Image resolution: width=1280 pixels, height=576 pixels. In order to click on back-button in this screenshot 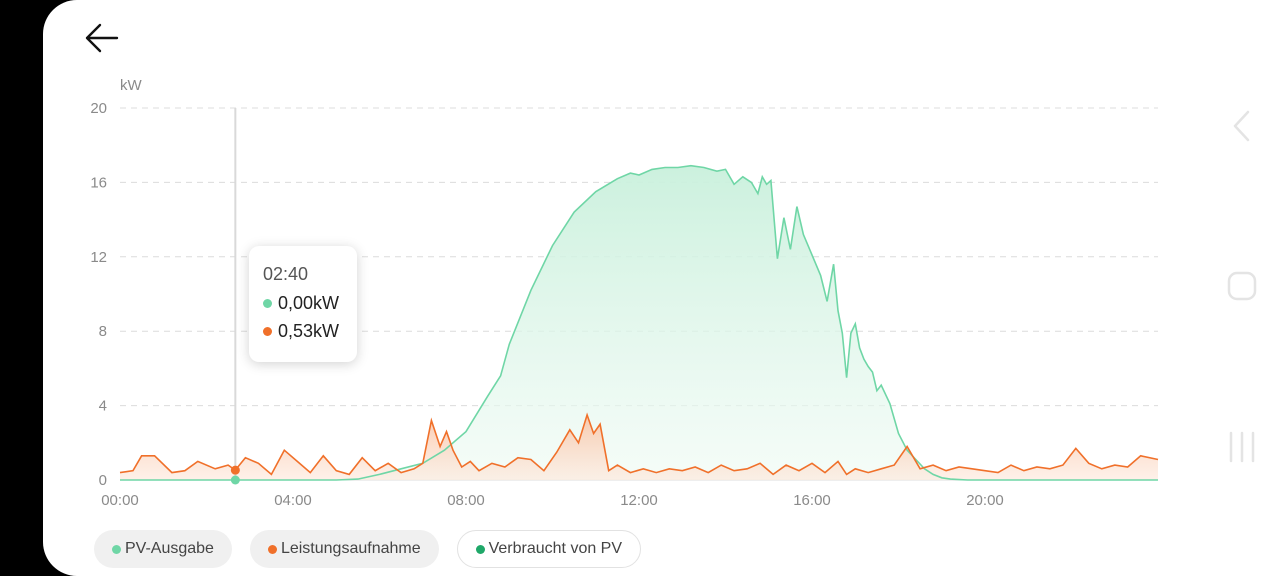, I will do `click(101, 38)`.